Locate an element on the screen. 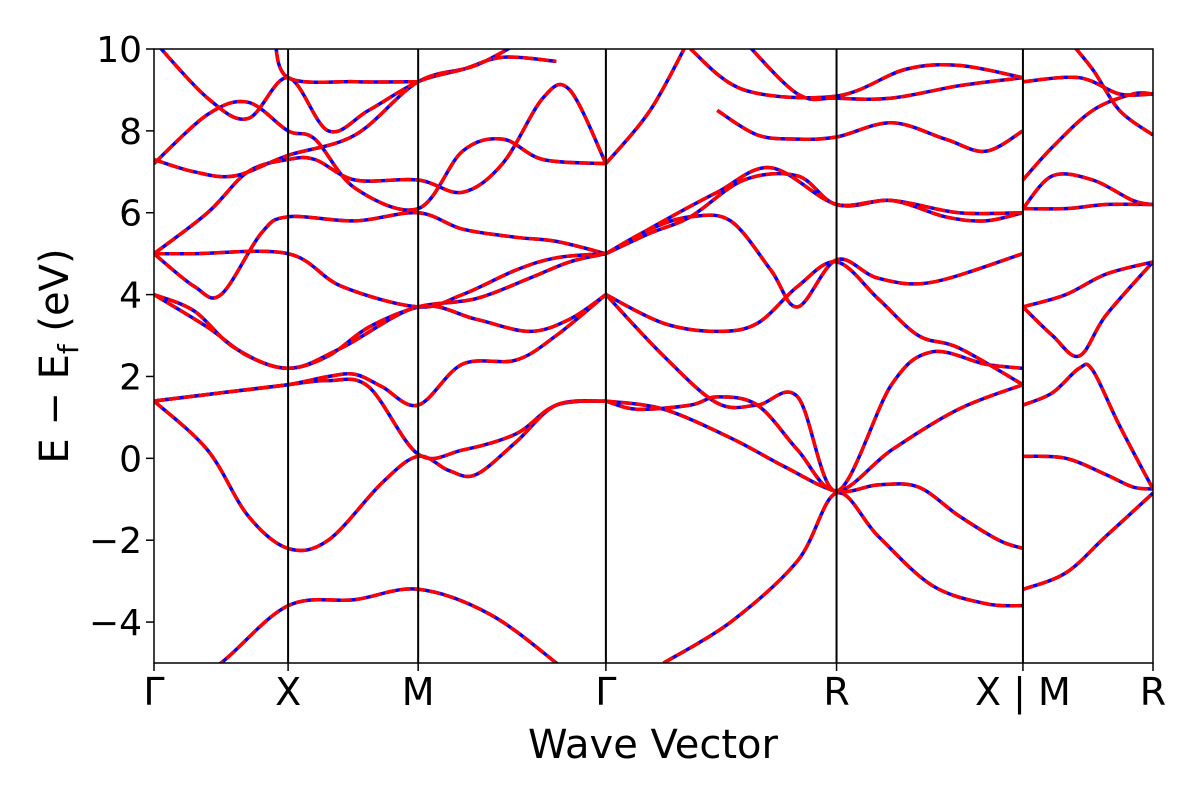  y-ticks: −4 −2 0 2 4 6 8 10 is located at coordinates (121, 337).